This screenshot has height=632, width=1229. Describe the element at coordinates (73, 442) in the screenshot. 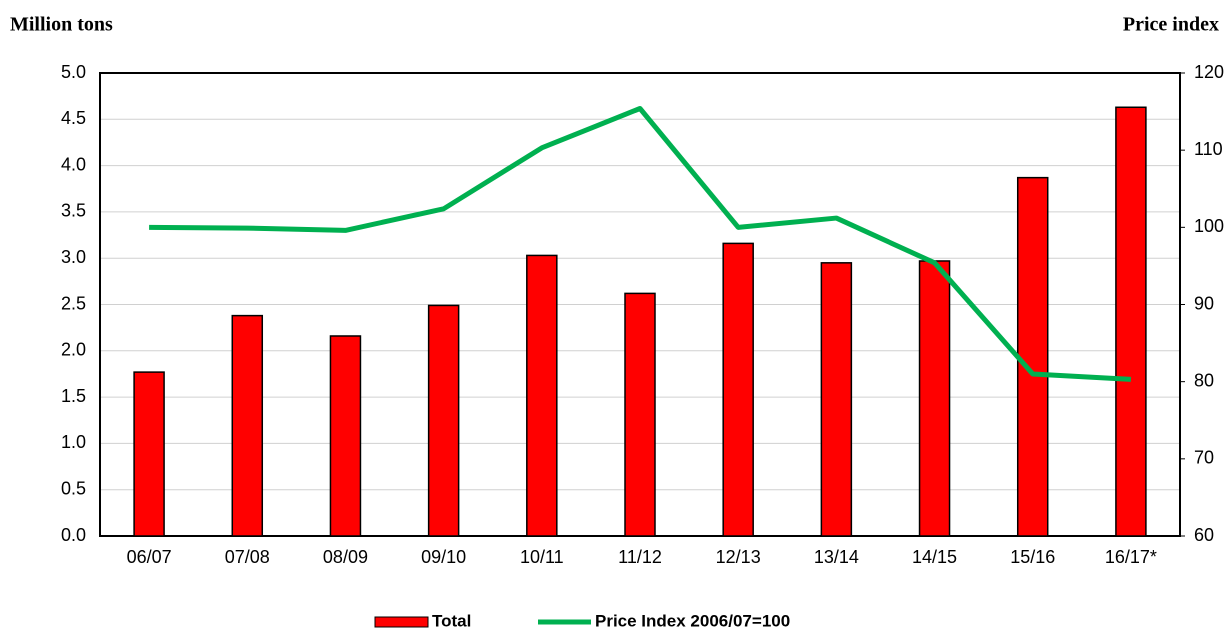

I see `y-tick-label: 1.0` at that location.